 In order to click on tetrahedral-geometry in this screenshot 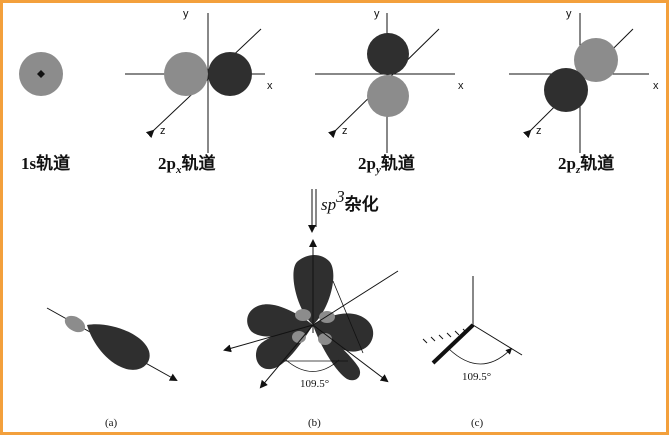, I will do `click(472, 320)`.